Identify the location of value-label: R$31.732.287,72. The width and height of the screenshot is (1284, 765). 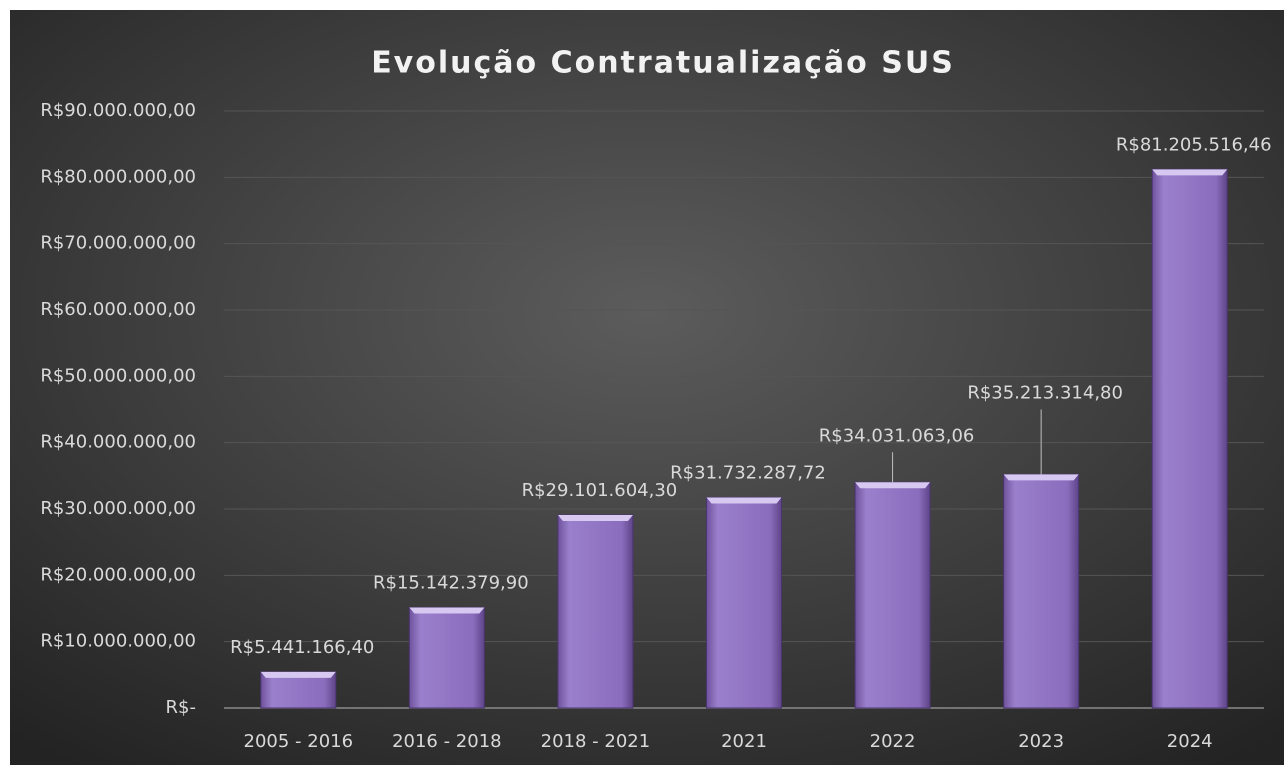
(748, 473).